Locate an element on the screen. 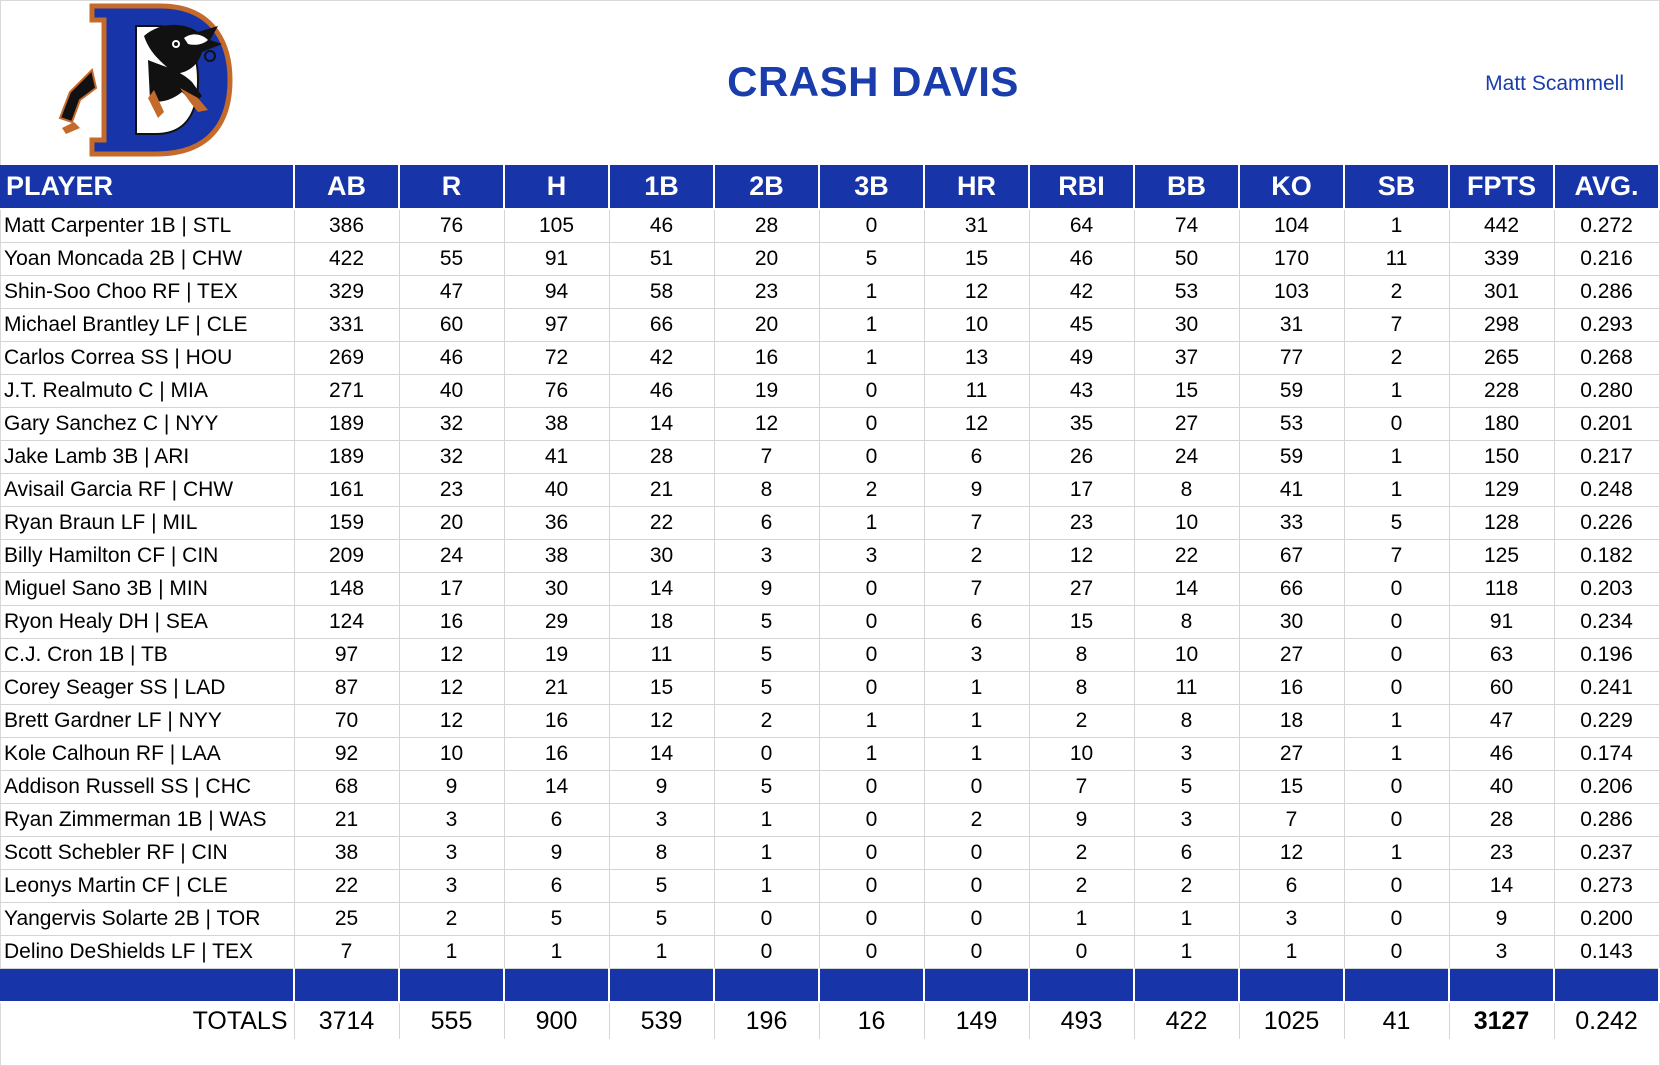 The width and height of the screenshot is (1660, 1066). cell-h: 6 is located at coordinates (557, 886).